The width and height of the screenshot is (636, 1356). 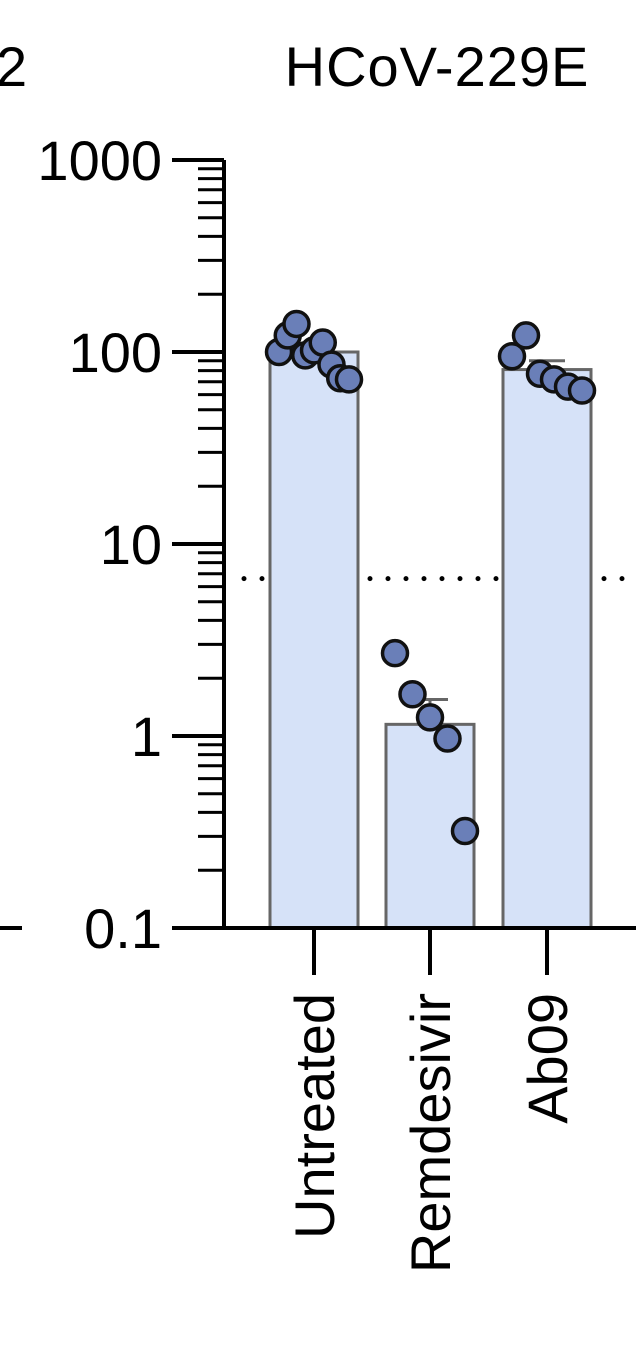 What do you see at coordinates (314, 640) in the screenshot?
I see `bar-untreated` at bounding box center [314, 640].